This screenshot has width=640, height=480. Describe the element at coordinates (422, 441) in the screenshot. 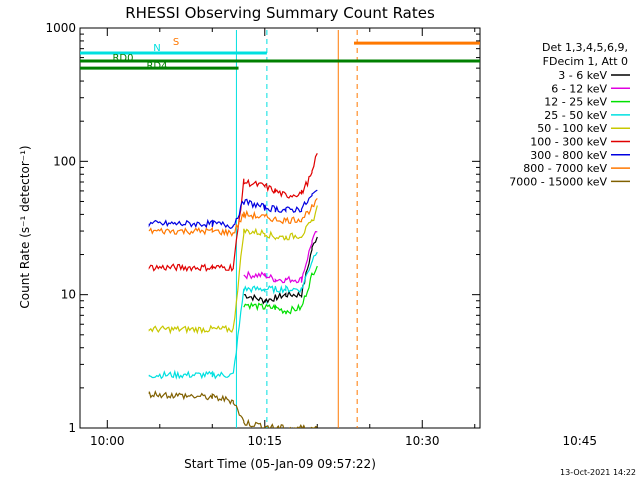

I see `x-tick-label: 10:30` at that location.